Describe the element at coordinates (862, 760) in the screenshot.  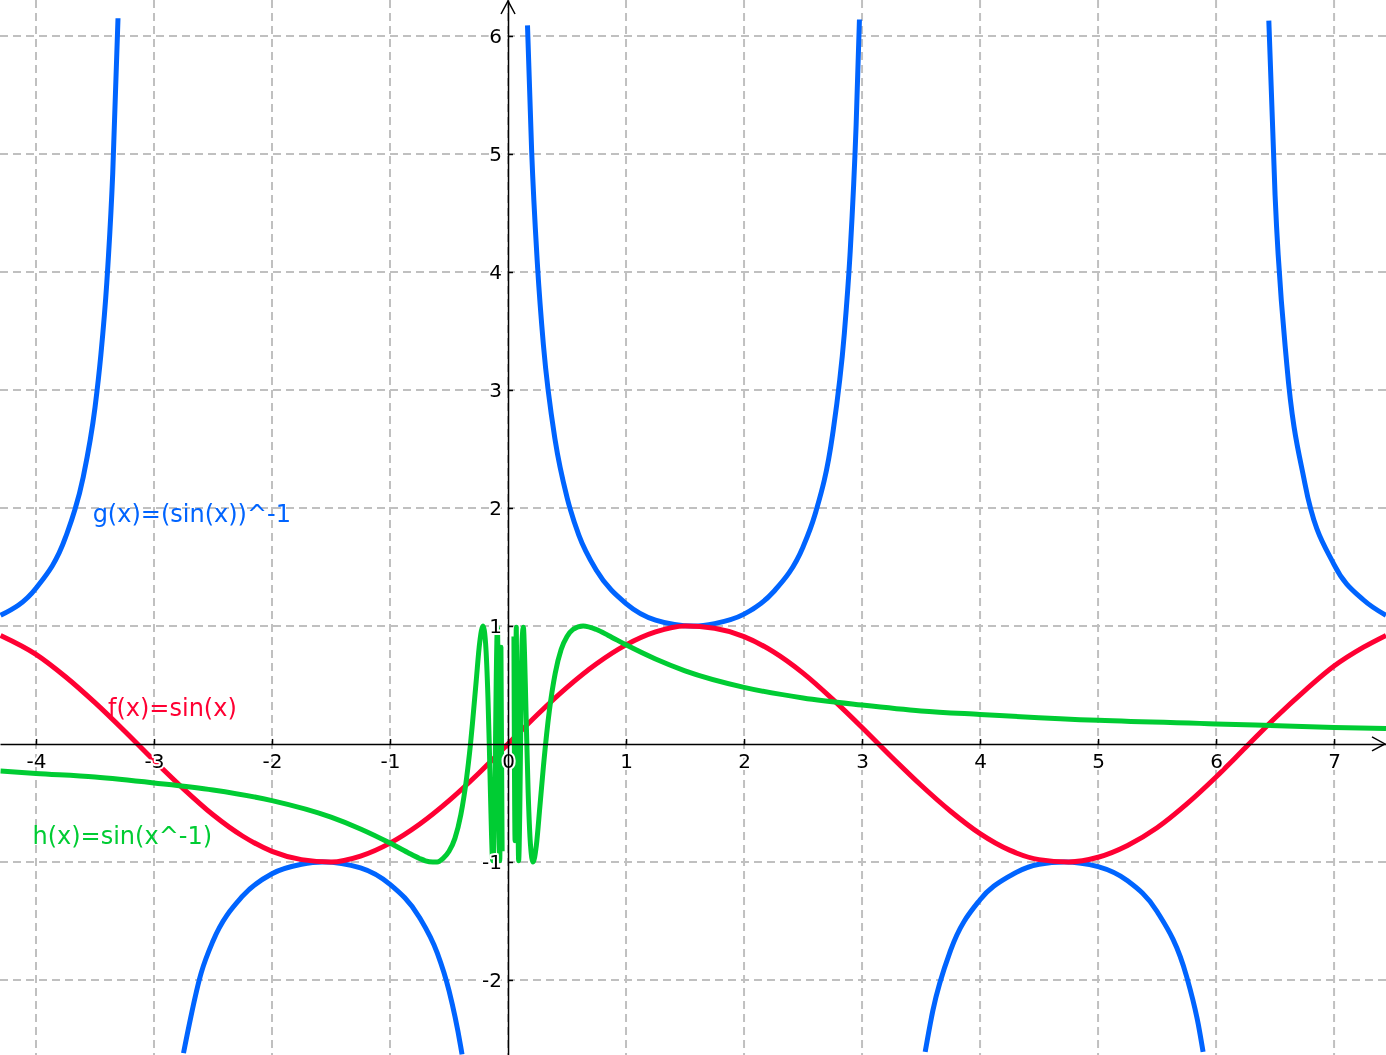
I see `x-tick-label: 3` at that location.